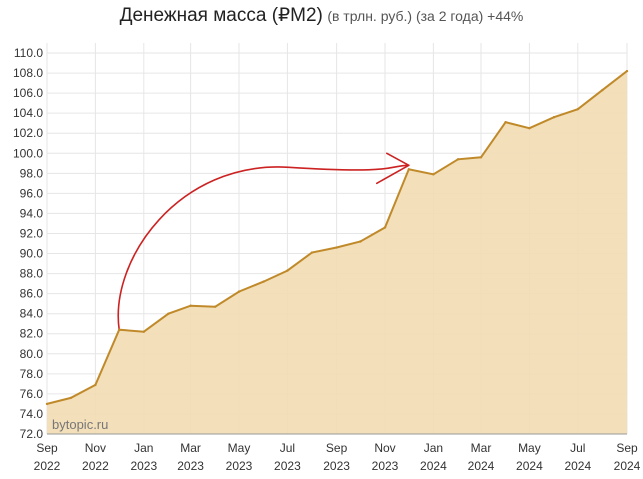 The image size is (643, 479). What do you see at coordinates (28, 153) in the screenshot?
I see `y-tick-label: 100.0` at bounding box center [28, 153].